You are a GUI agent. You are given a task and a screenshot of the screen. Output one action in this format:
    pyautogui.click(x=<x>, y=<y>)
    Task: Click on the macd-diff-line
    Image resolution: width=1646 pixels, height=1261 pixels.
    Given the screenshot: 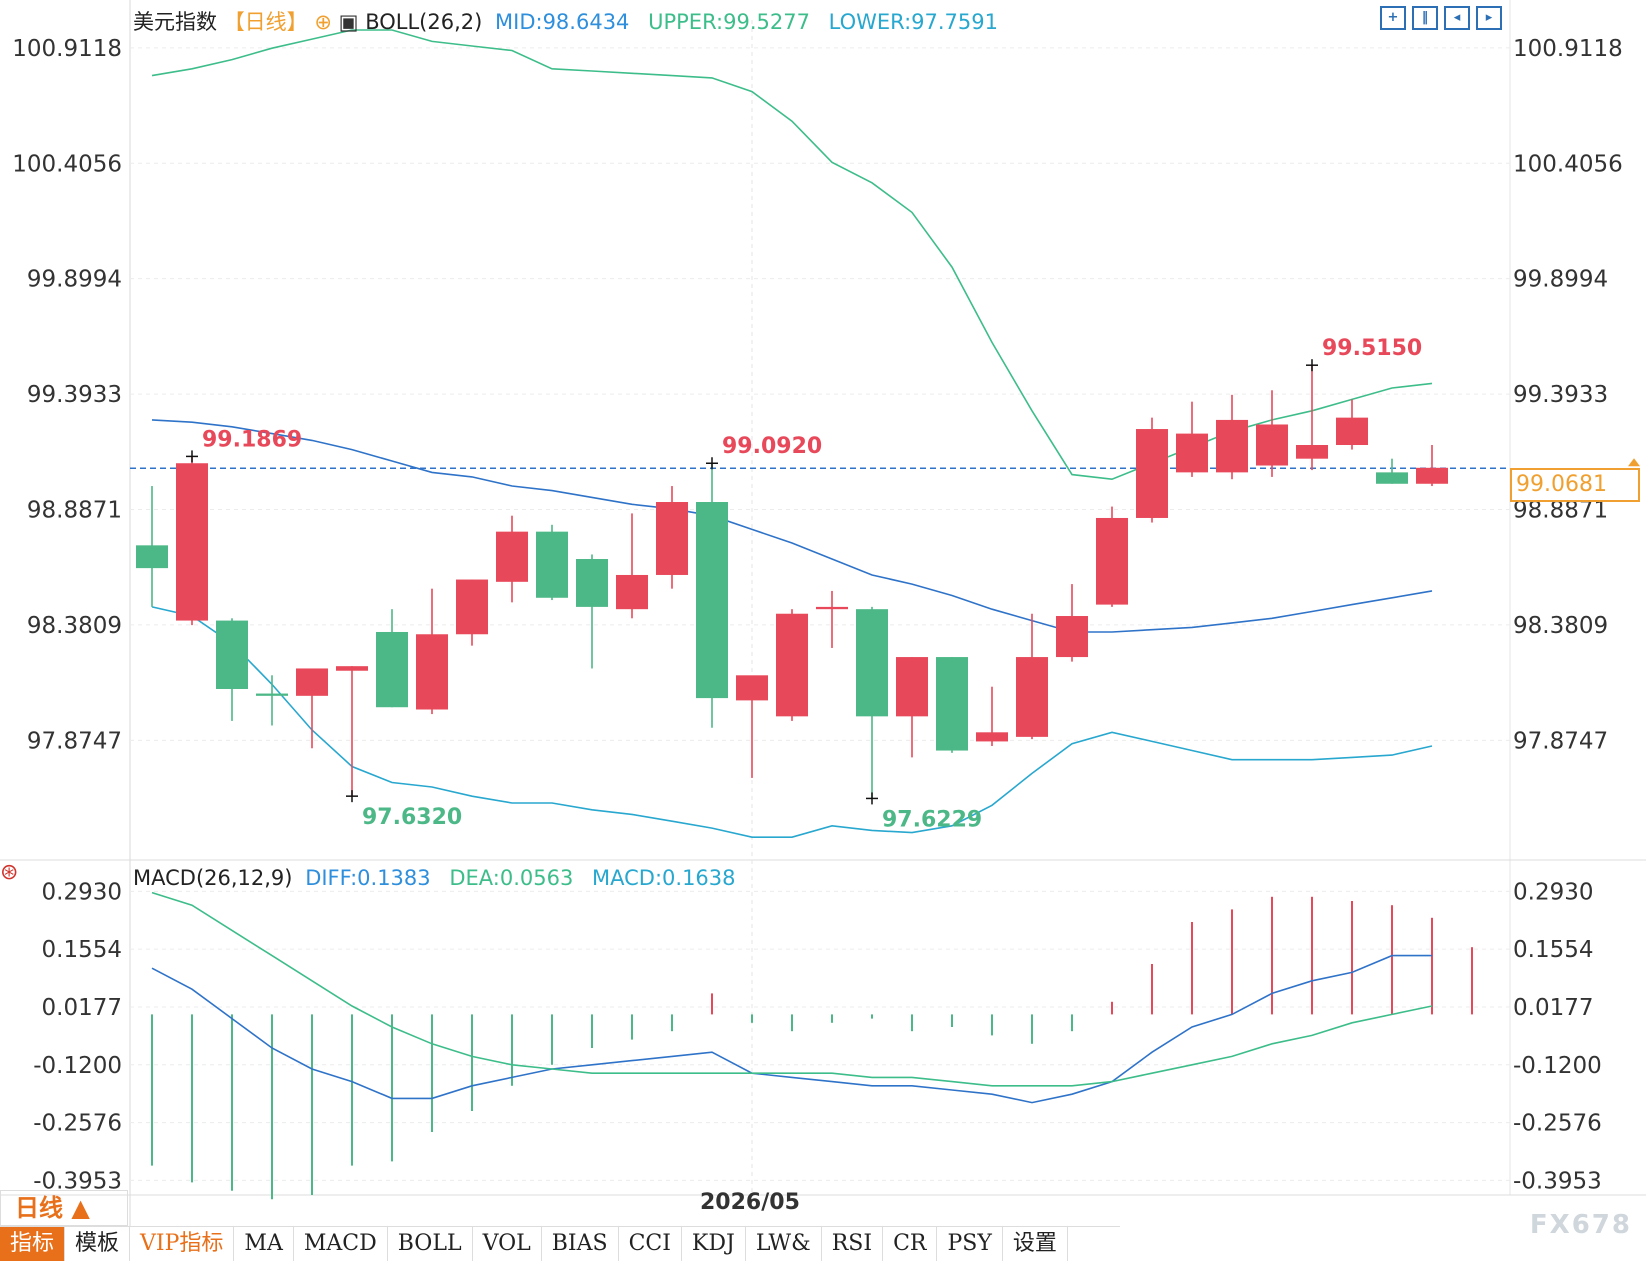 What is the action you would take?
    pyautogui.click(x=791, y=1029)
    